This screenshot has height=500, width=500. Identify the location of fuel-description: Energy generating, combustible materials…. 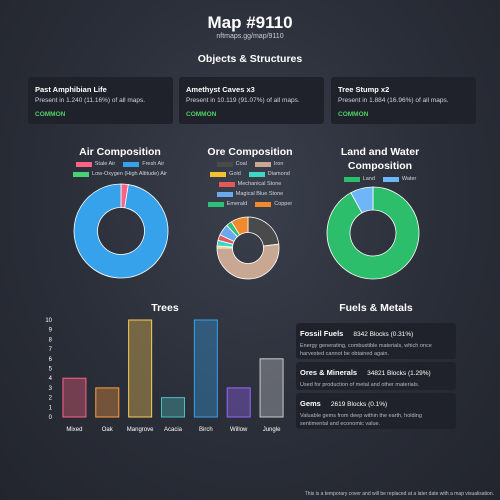
(366, 350).